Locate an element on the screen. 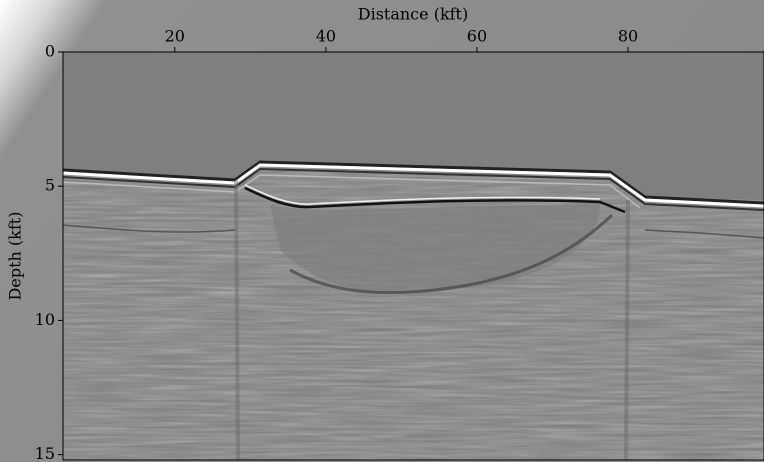 The width and height of the screenshot is (764, 462). x-tick-label: 60 is located at coordinates (477, 36).